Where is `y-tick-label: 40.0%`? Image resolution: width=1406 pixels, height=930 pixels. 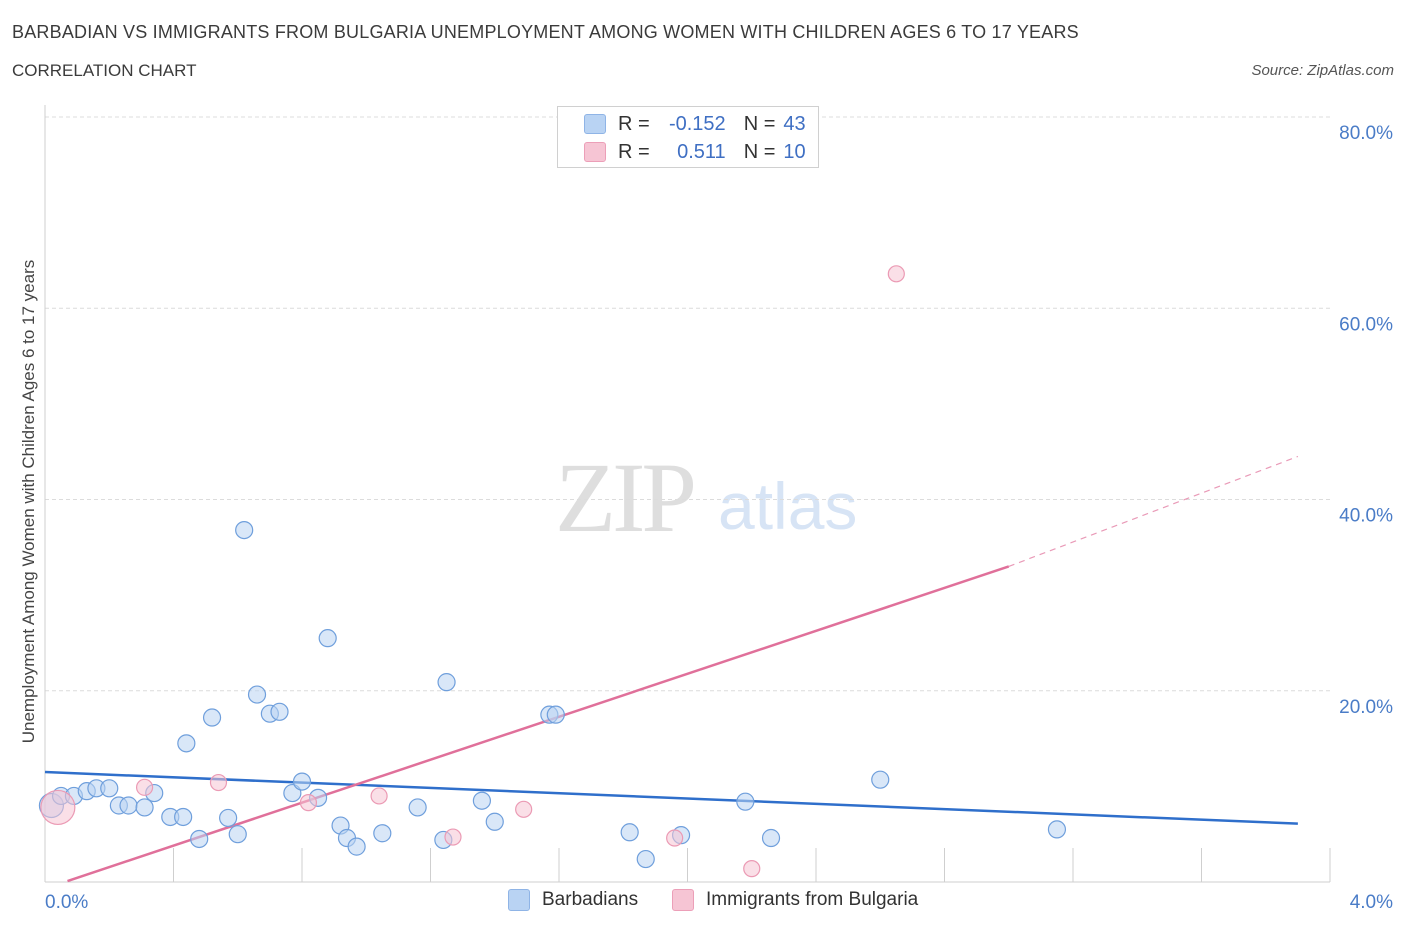 y-tick-label: 40.0% is located at coordinates (1366, 516).